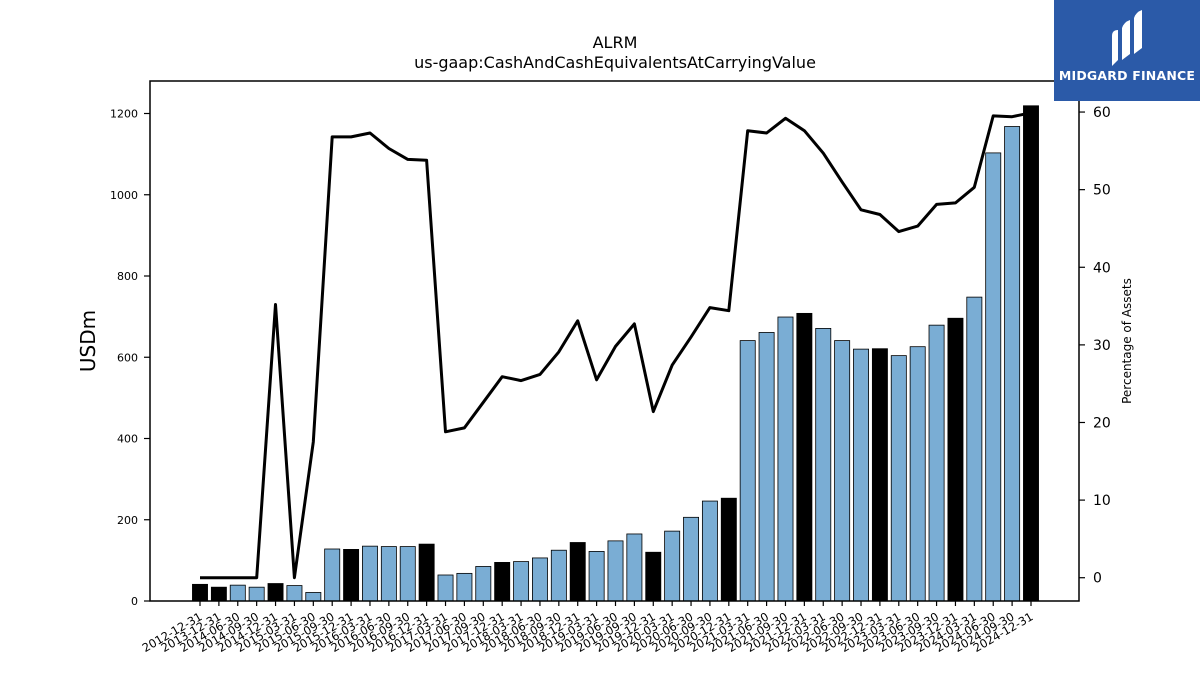 Image resolution: width=1200 pixels, height=675 pixels. Describe the element at coordinates (1127, 38) in the screenshot. I see `logo-mark-icon` at that location.